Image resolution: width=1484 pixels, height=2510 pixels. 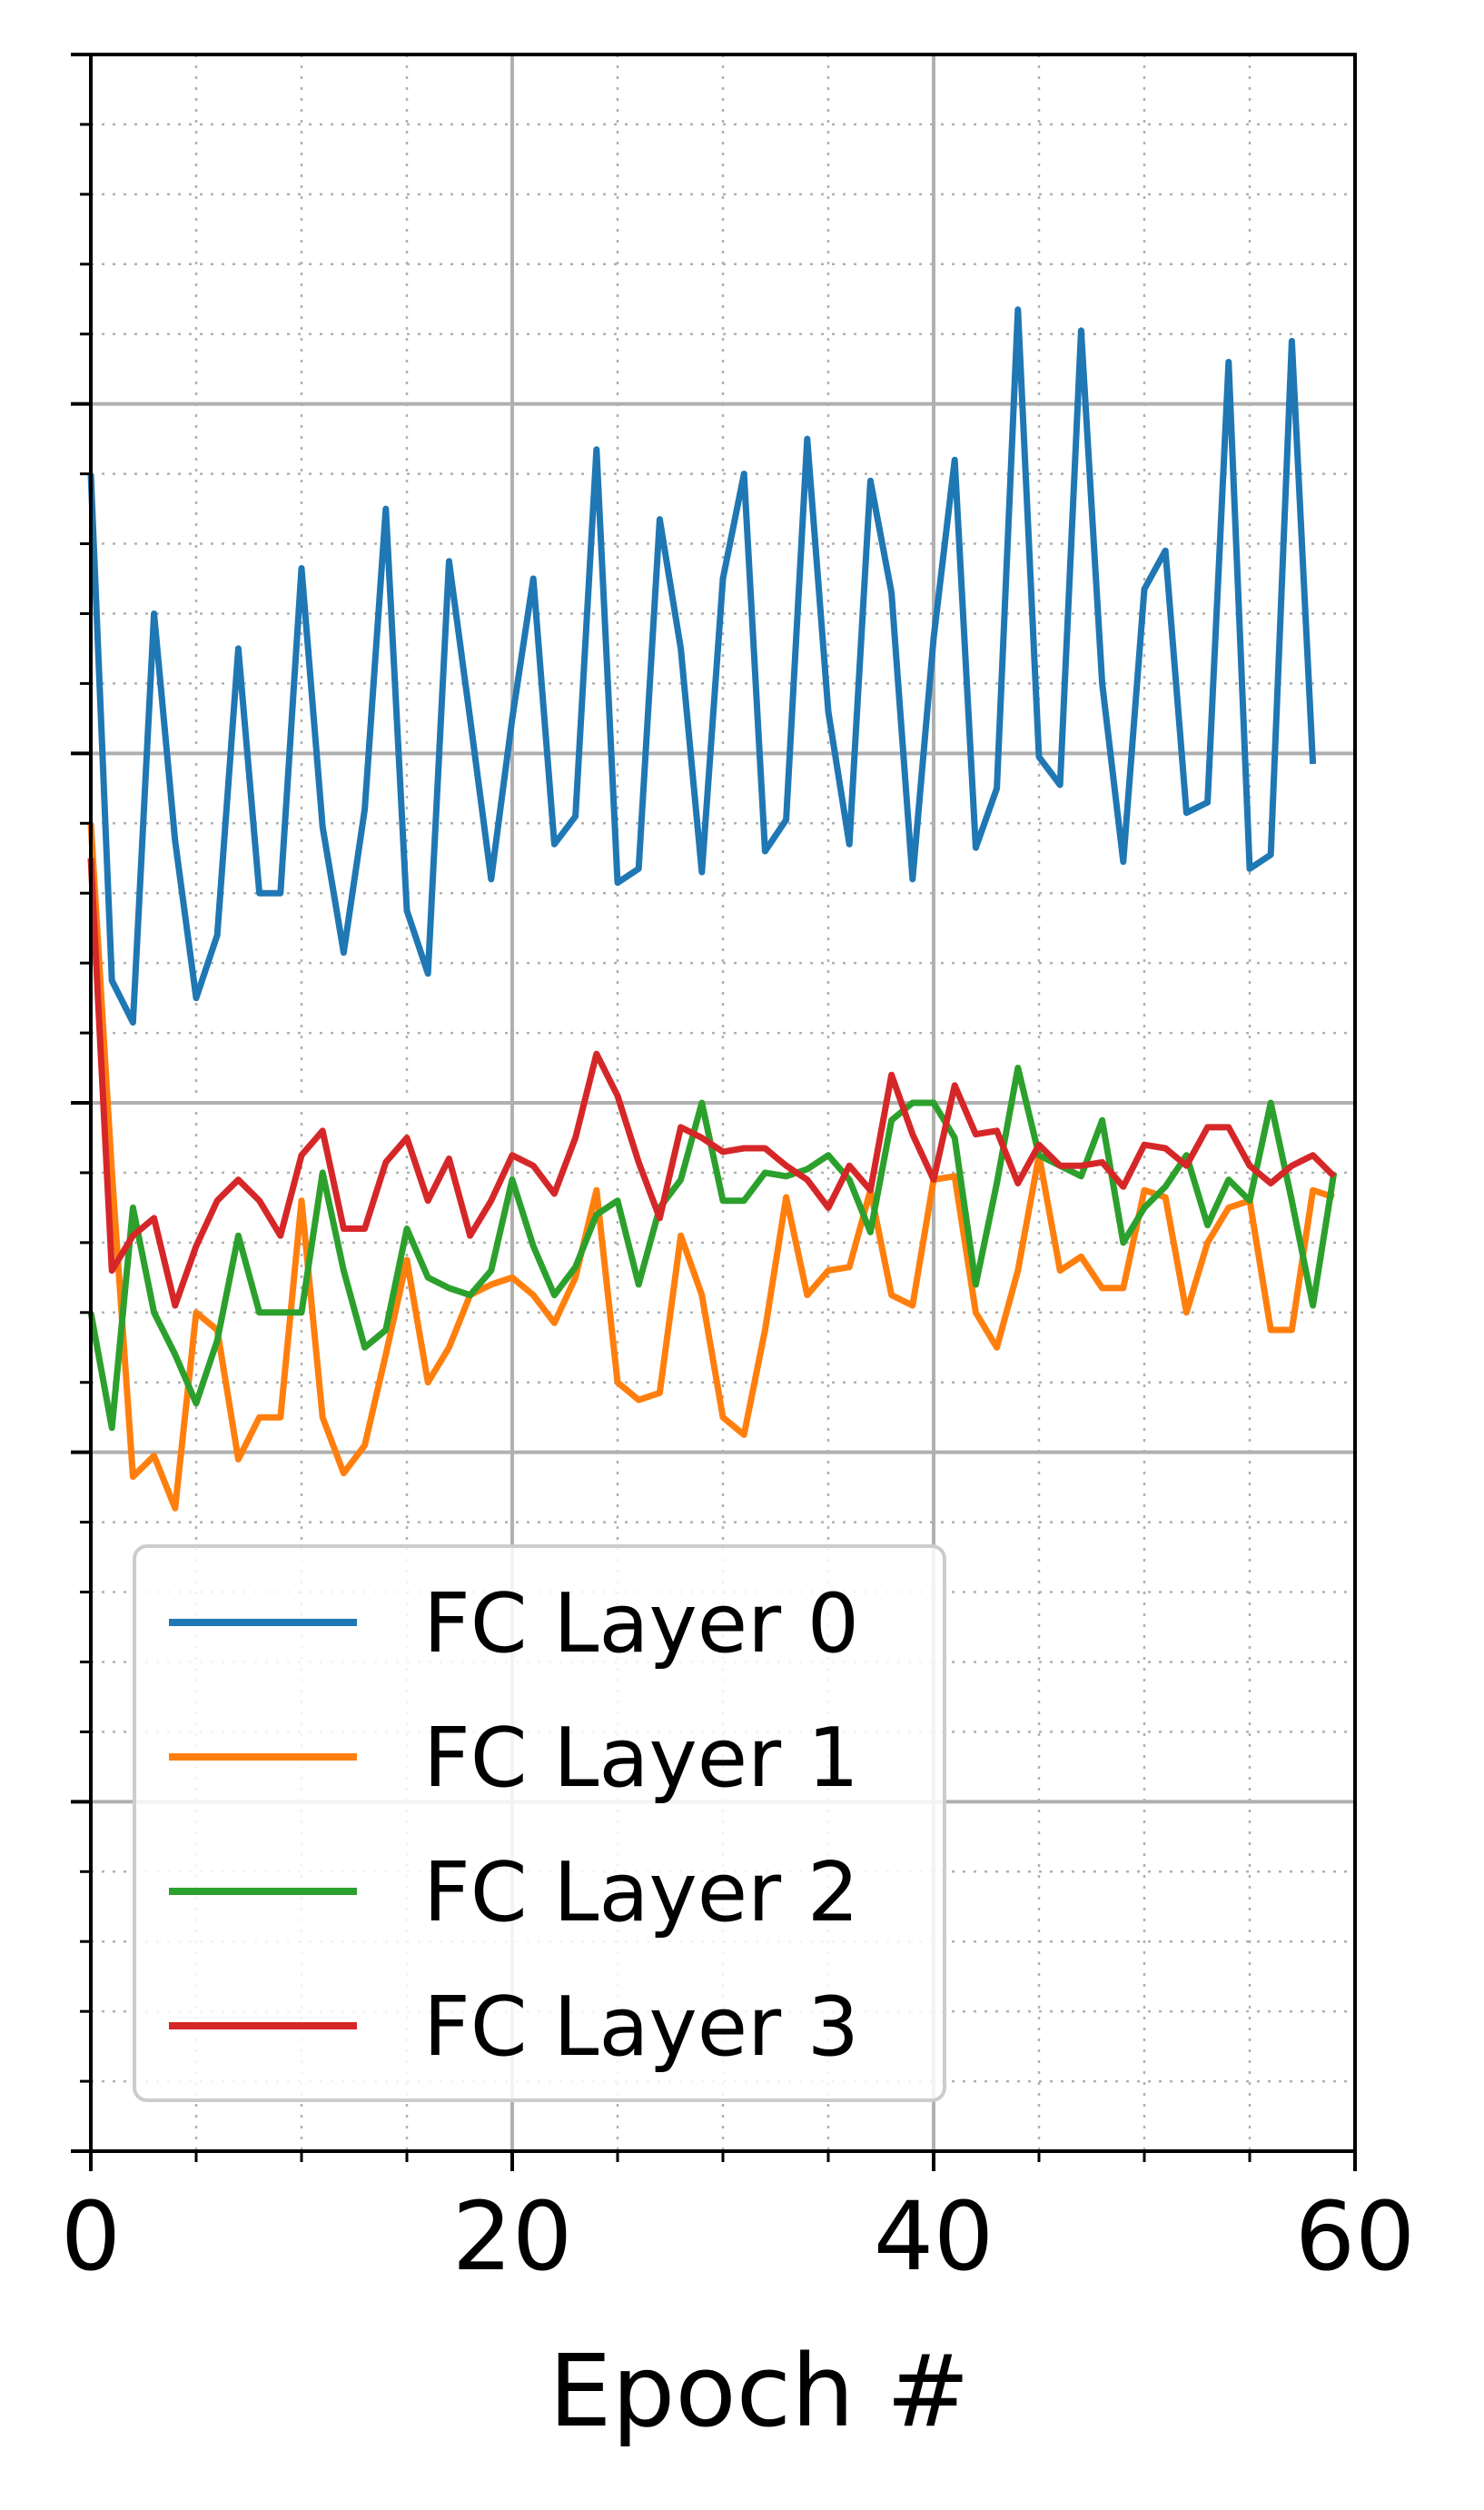 I want to click on x-tick-labels: 0 20 40 60, so click(x=738, y=2236).